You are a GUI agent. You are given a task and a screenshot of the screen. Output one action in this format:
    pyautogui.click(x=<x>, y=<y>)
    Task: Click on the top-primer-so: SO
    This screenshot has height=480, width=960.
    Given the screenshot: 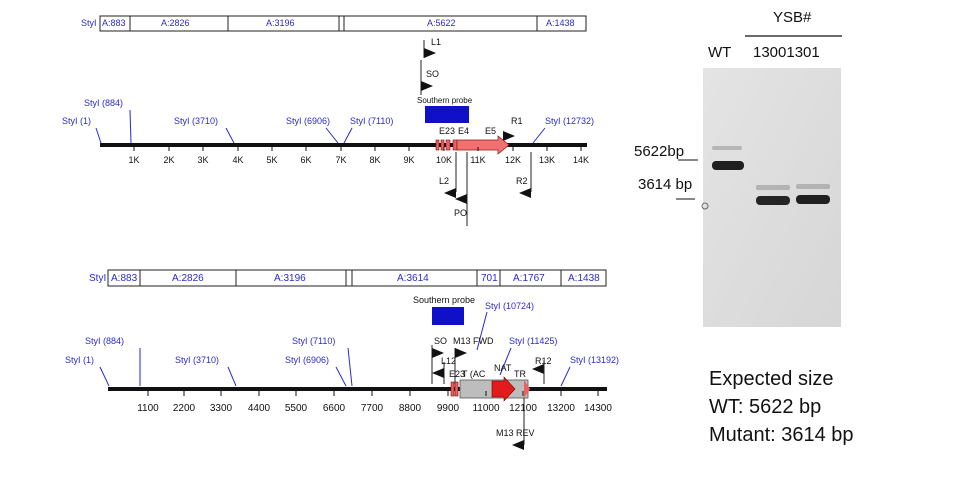 What is the action you would take?
    pyautogui.click(x=432, y=74)
    